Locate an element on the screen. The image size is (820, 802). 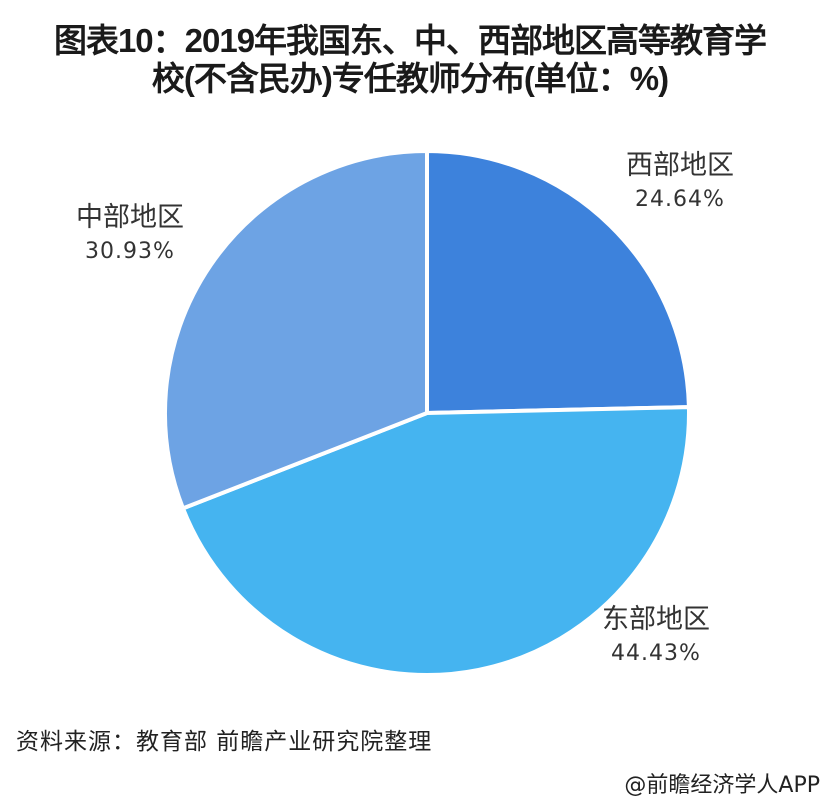
label-central-value: 30.93% is located at coordinates (130, 251).